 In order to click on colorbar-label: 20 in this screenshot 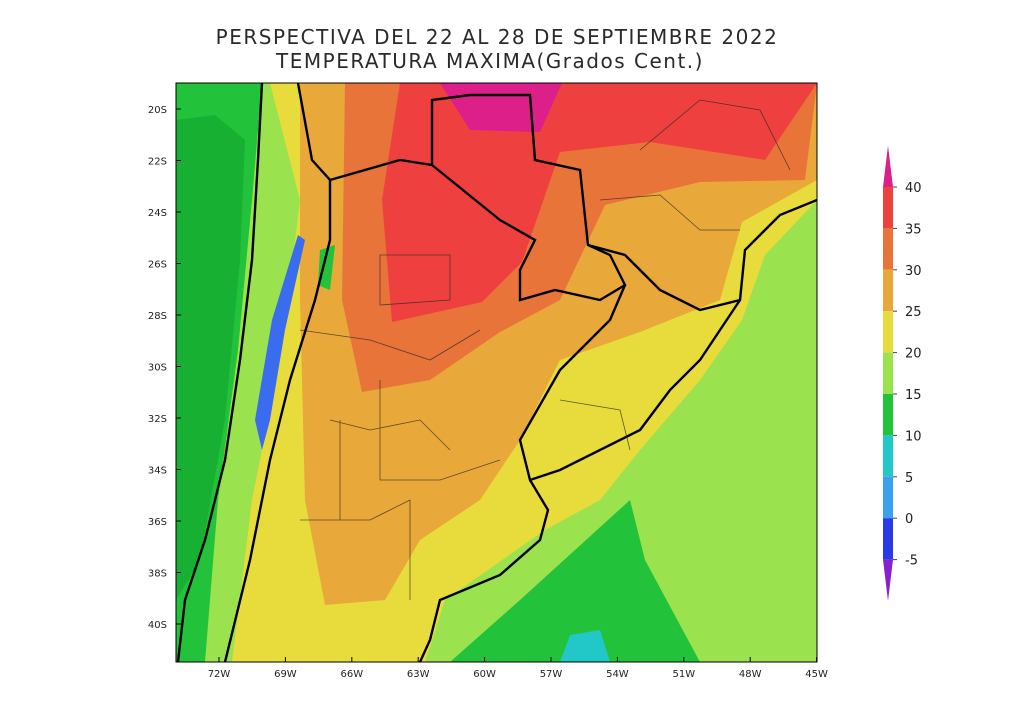, I will do `click(913, 354)`.